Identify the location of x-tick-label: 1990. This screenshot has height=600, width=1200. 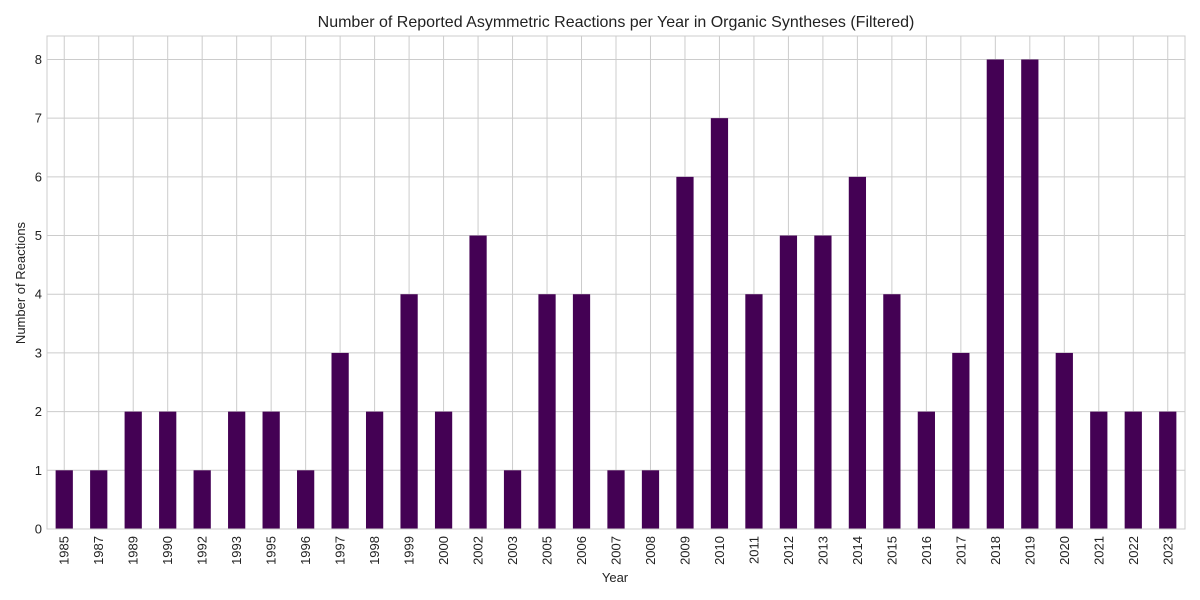
(167, 550).